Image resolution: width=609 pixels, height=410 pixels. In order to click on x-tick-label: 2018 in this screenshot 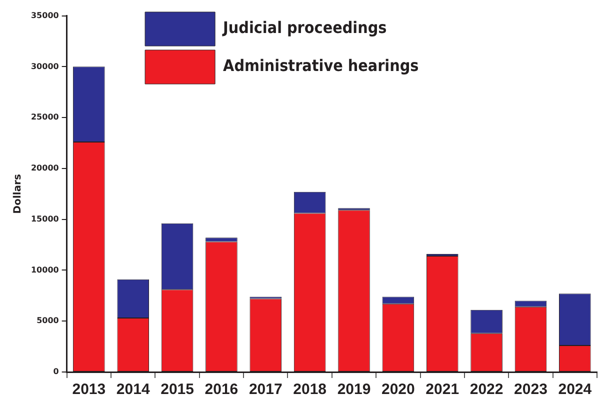, I will do `click(310, 389)`.